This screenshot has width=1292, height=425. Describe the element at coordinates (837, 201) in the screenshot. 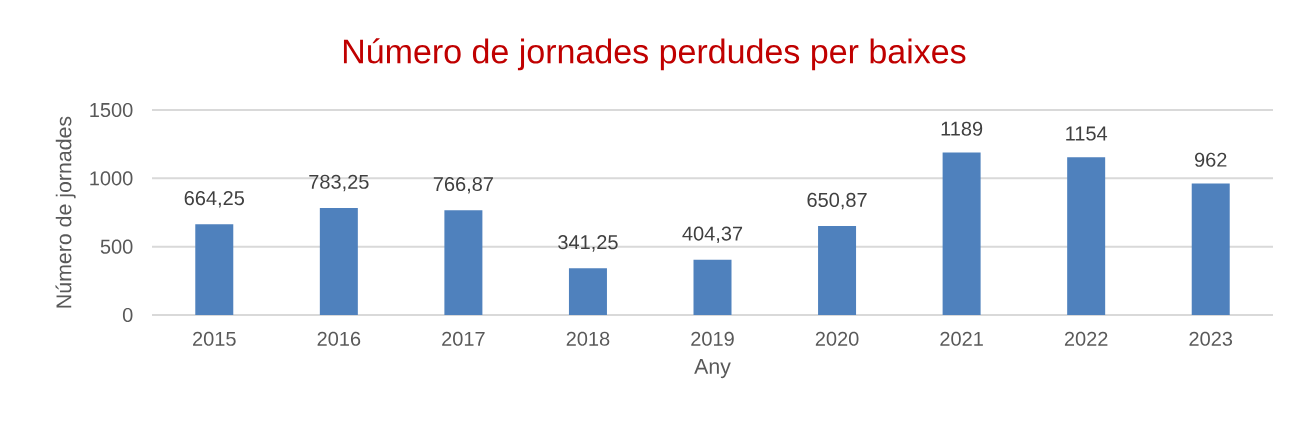

I see `data-label: 650,87` at that location.